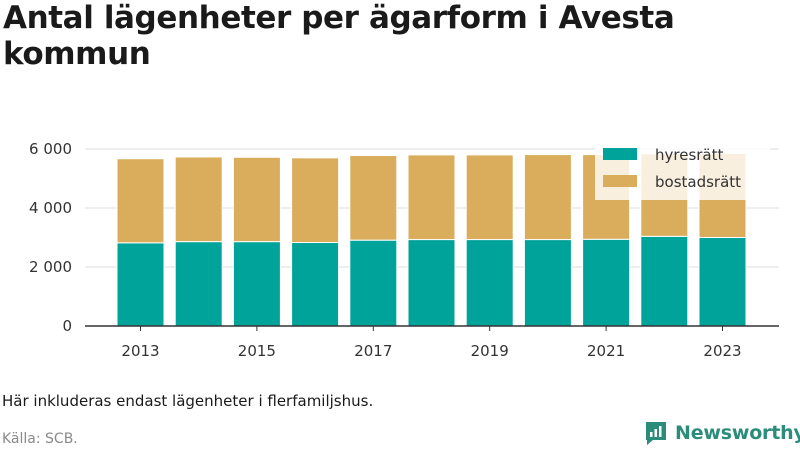 The height and width of the screenshot is (450, 800). What do you see at coordinates (737, 433) in the screenshot?
I see `brand-name: Newsworthy` at bounding box center [737, 433].